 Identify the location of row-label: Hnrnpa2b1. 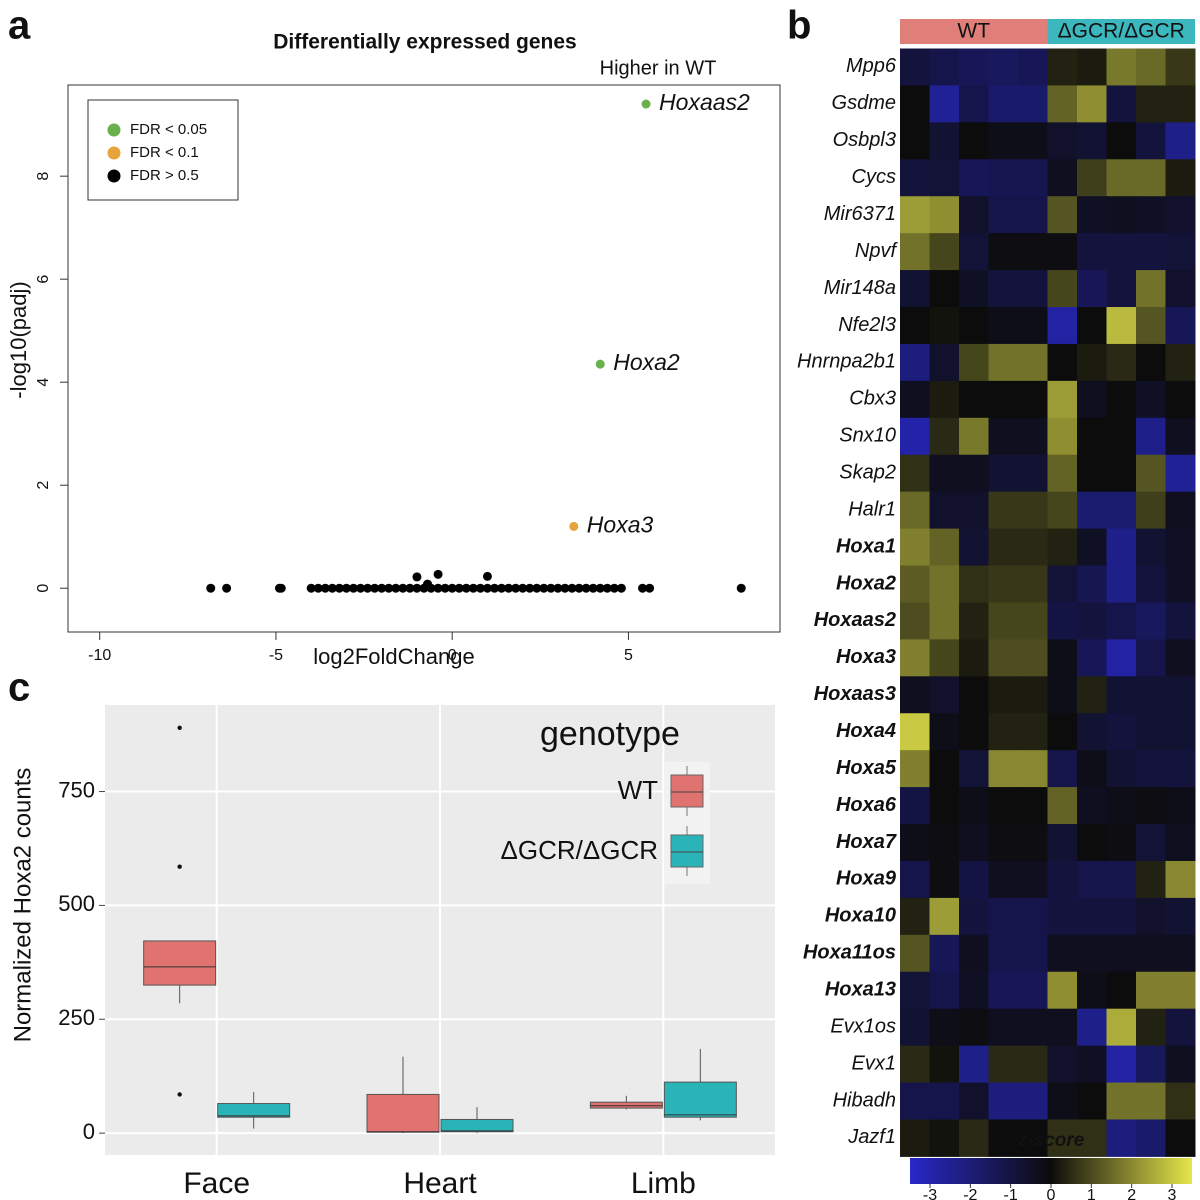
(846, 362).